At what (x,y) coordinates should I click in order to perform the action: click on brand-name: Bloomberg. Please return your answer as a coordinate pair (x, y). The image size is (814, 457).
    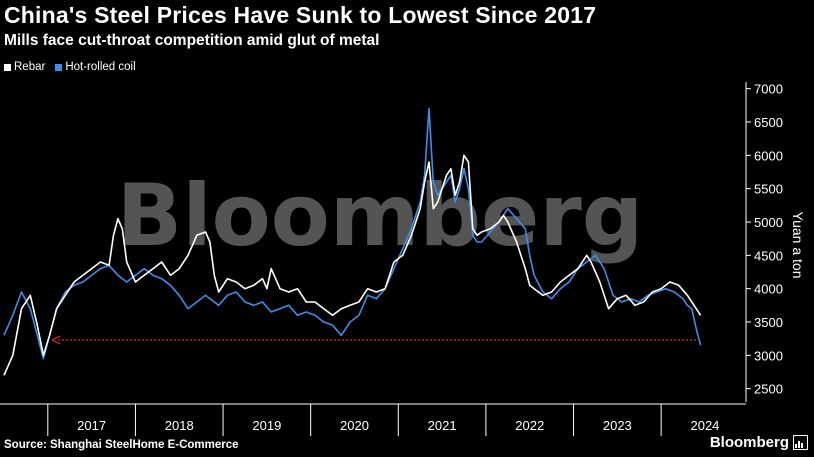
    Looking at the image, I should click on (749, 442).